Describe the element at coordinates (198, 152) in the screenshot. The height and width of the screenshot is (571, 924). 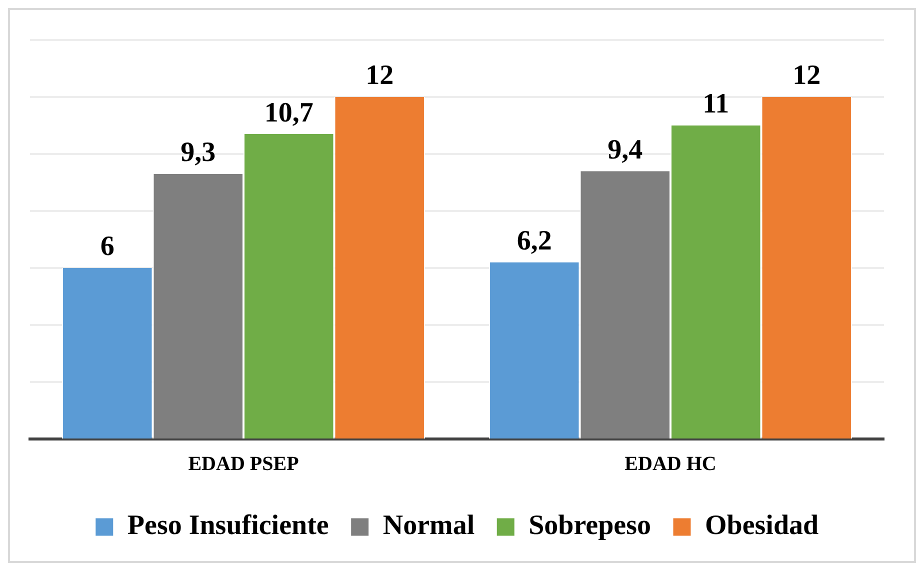
I see `data-label: 9,3` at that location.